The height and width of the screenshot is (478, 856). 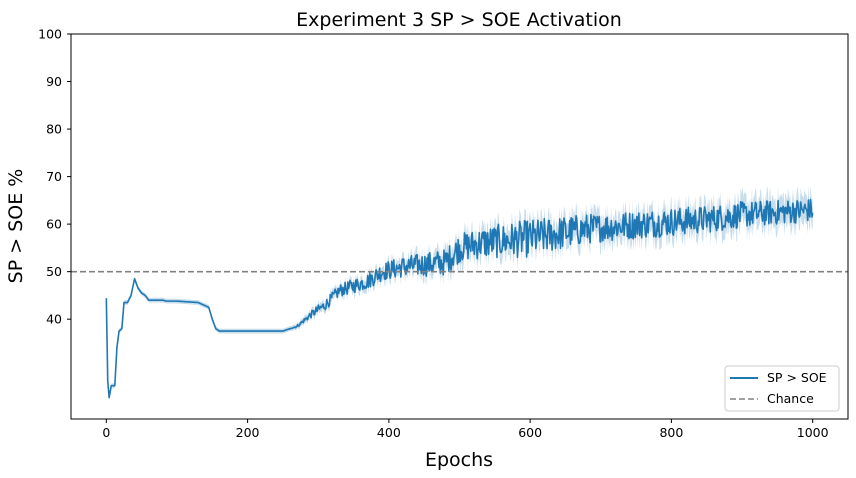 I want to click on y-tick-label: 100, so click(x=50, y=34).